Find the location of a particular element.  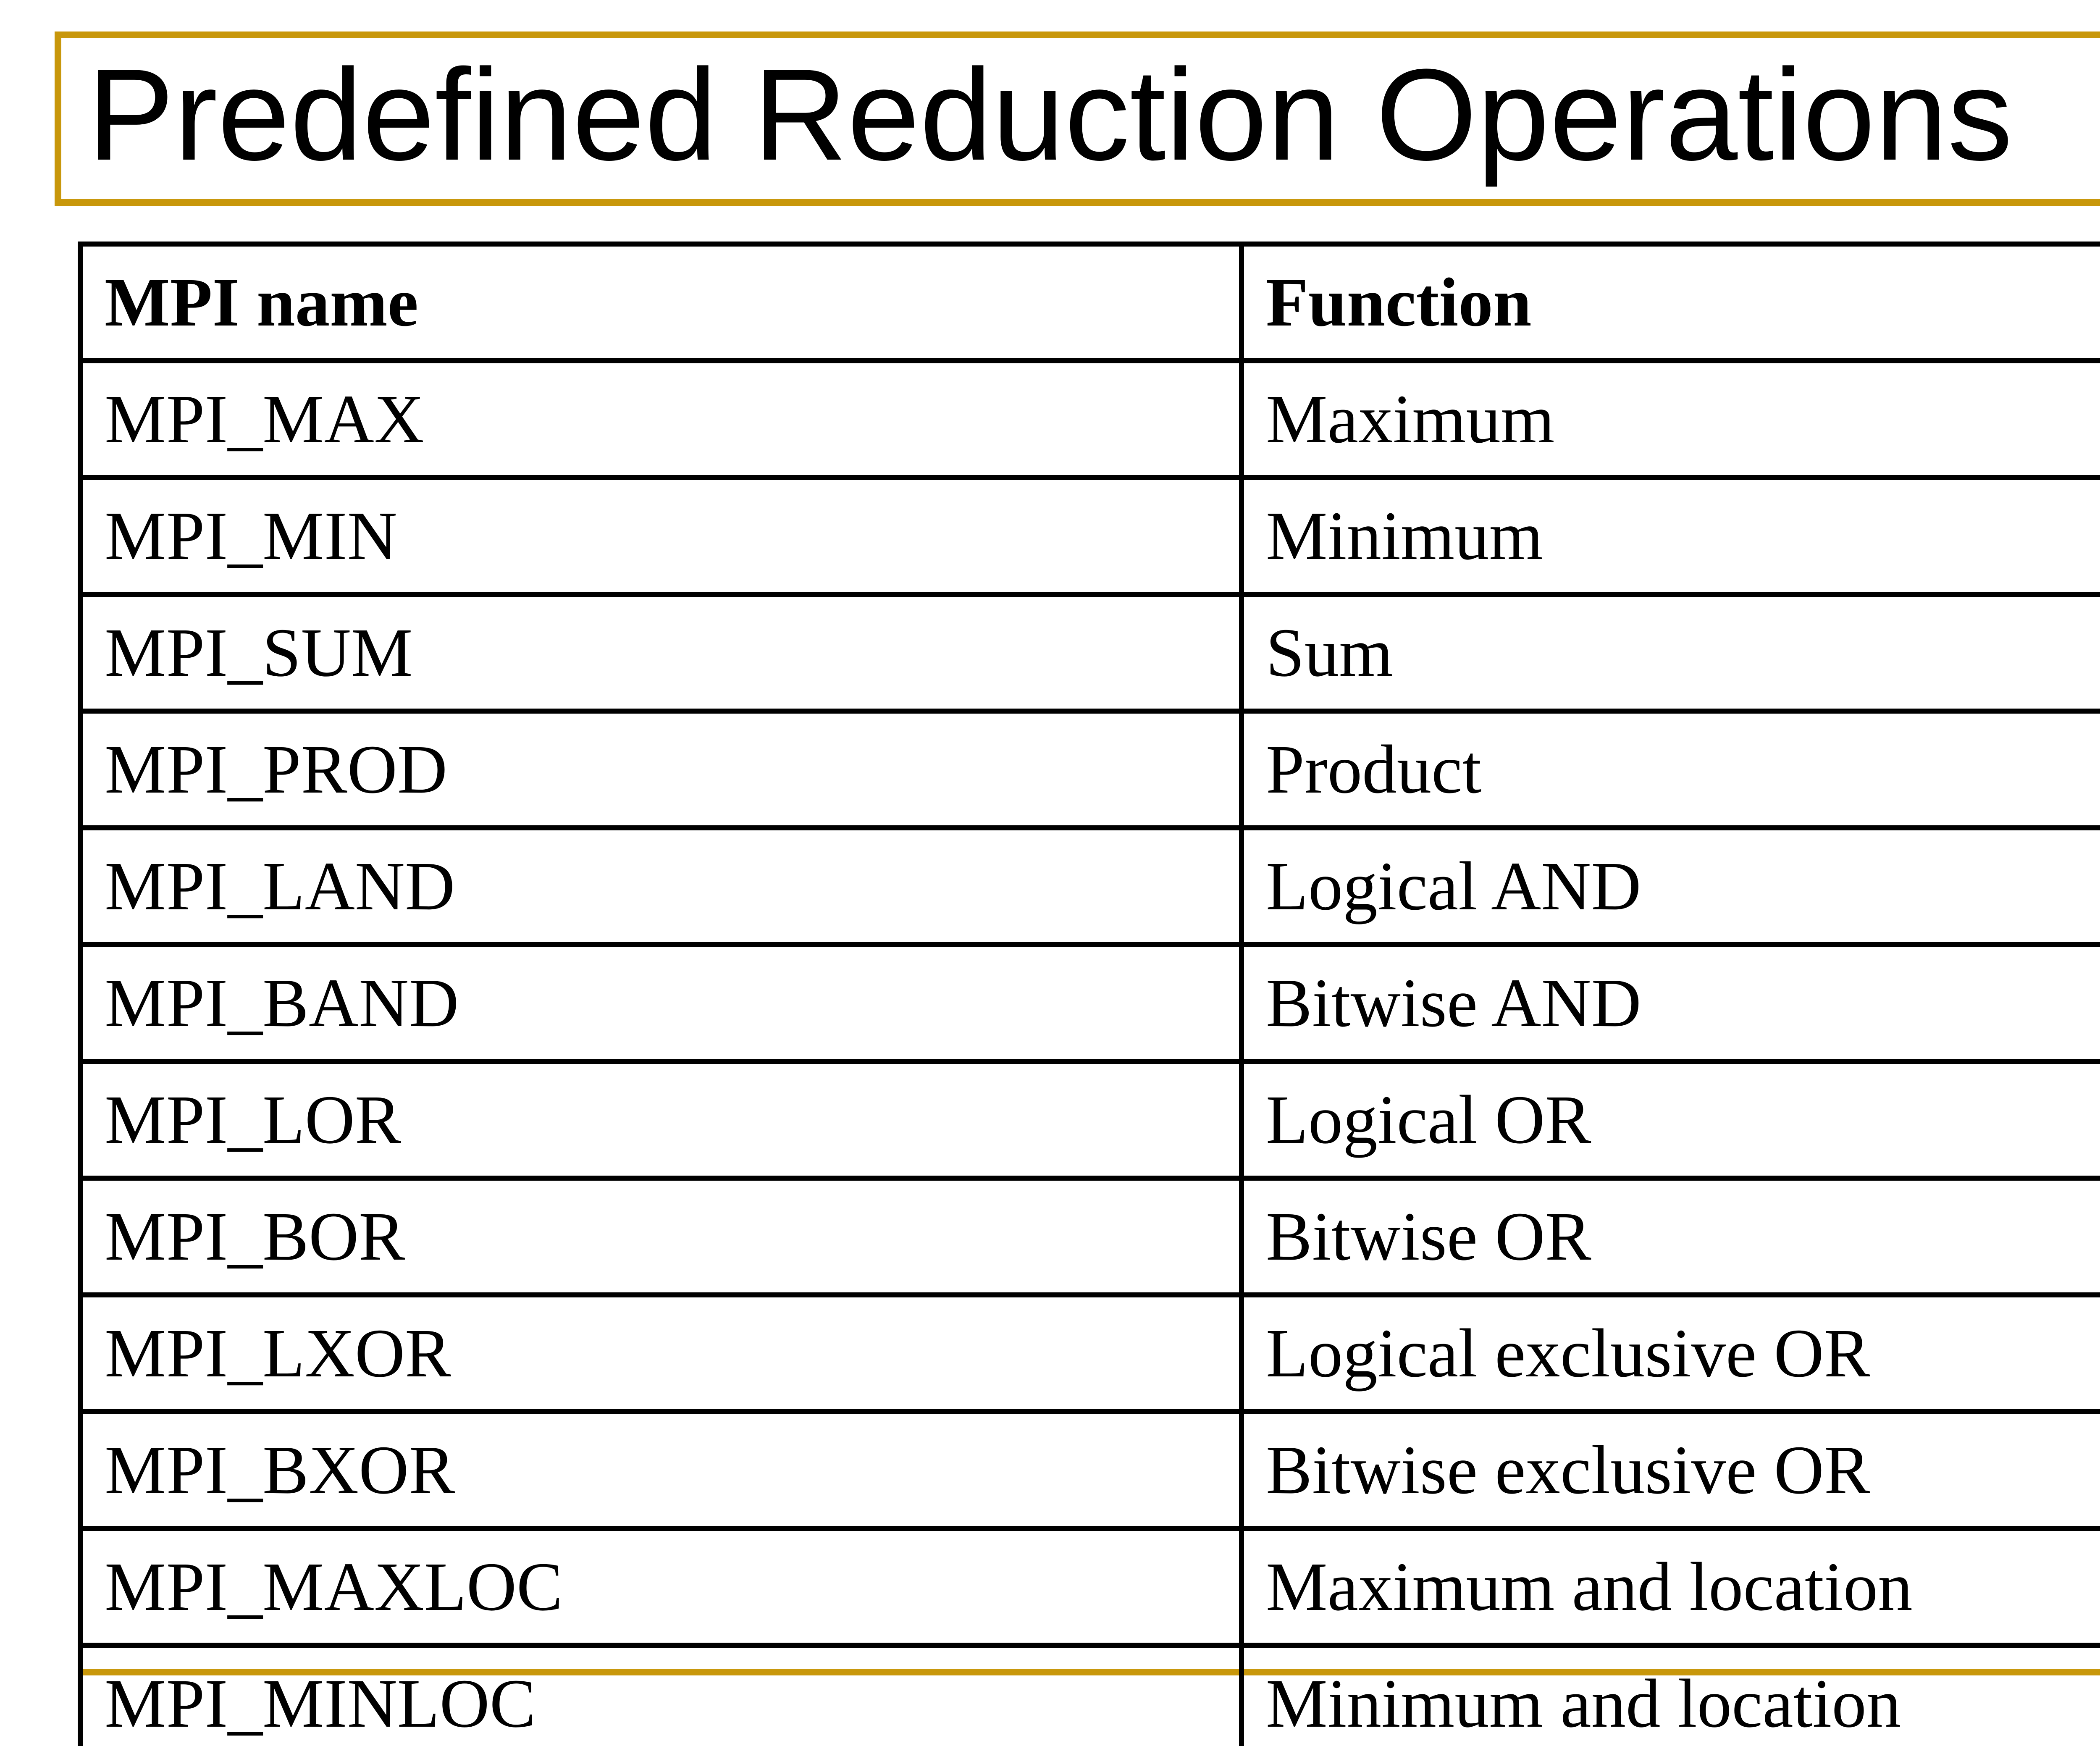

table-row: MPI_BXOR Bitwise exclusive OR is located at coordinates (1089, 1470).